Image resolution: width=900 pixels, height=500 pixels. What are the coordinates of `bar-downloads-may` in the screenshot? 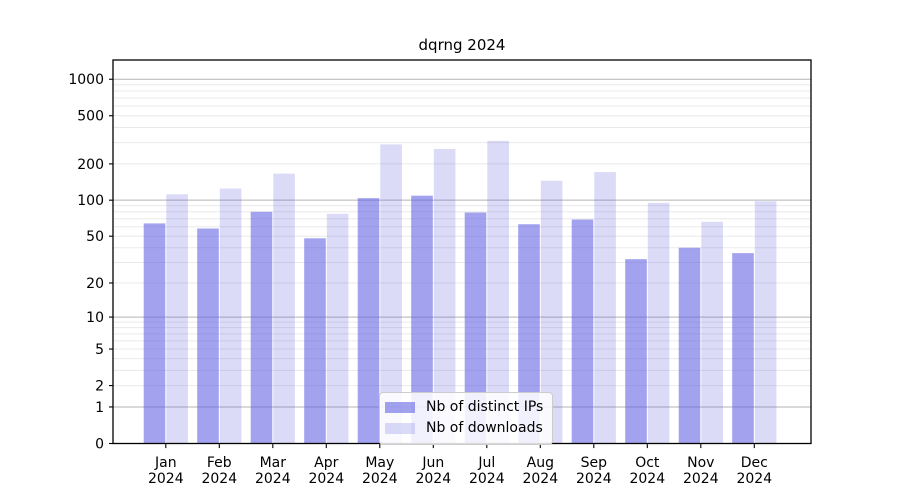 It's located at (391, 294).